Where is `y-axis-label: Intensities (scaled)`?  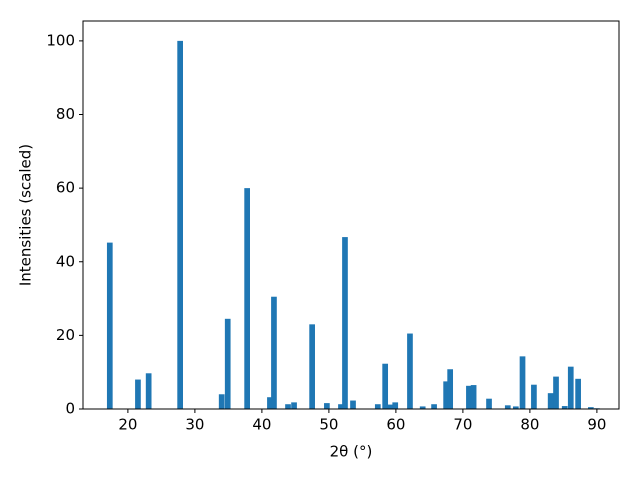 y-axis-label: Intensities (scaled) is located at coordinates (26, 215).